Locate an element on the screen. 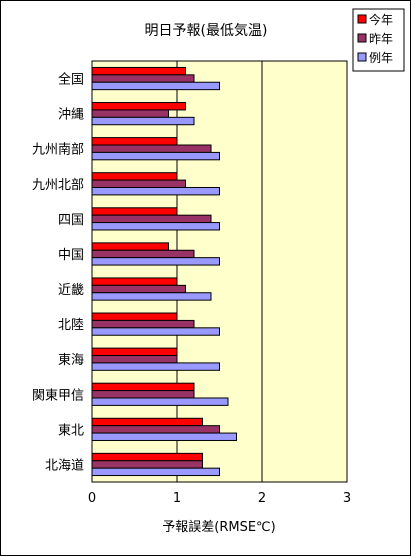  legend-label: 今年 is located at coordinates (381, 19).